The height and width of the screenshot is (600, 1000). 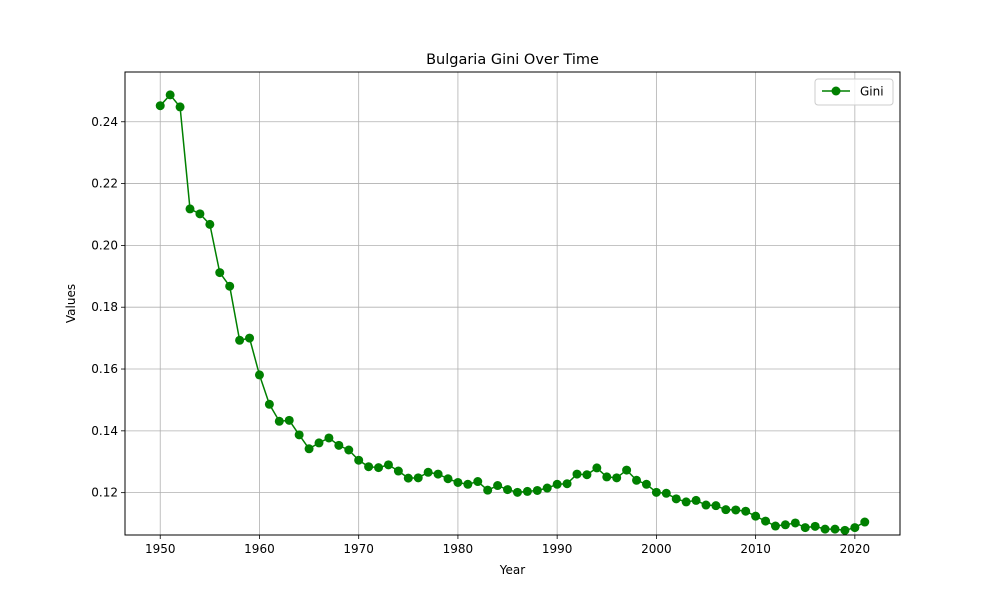 I want to click on y-tick-label: 0.16, so click(x=104, y=369).